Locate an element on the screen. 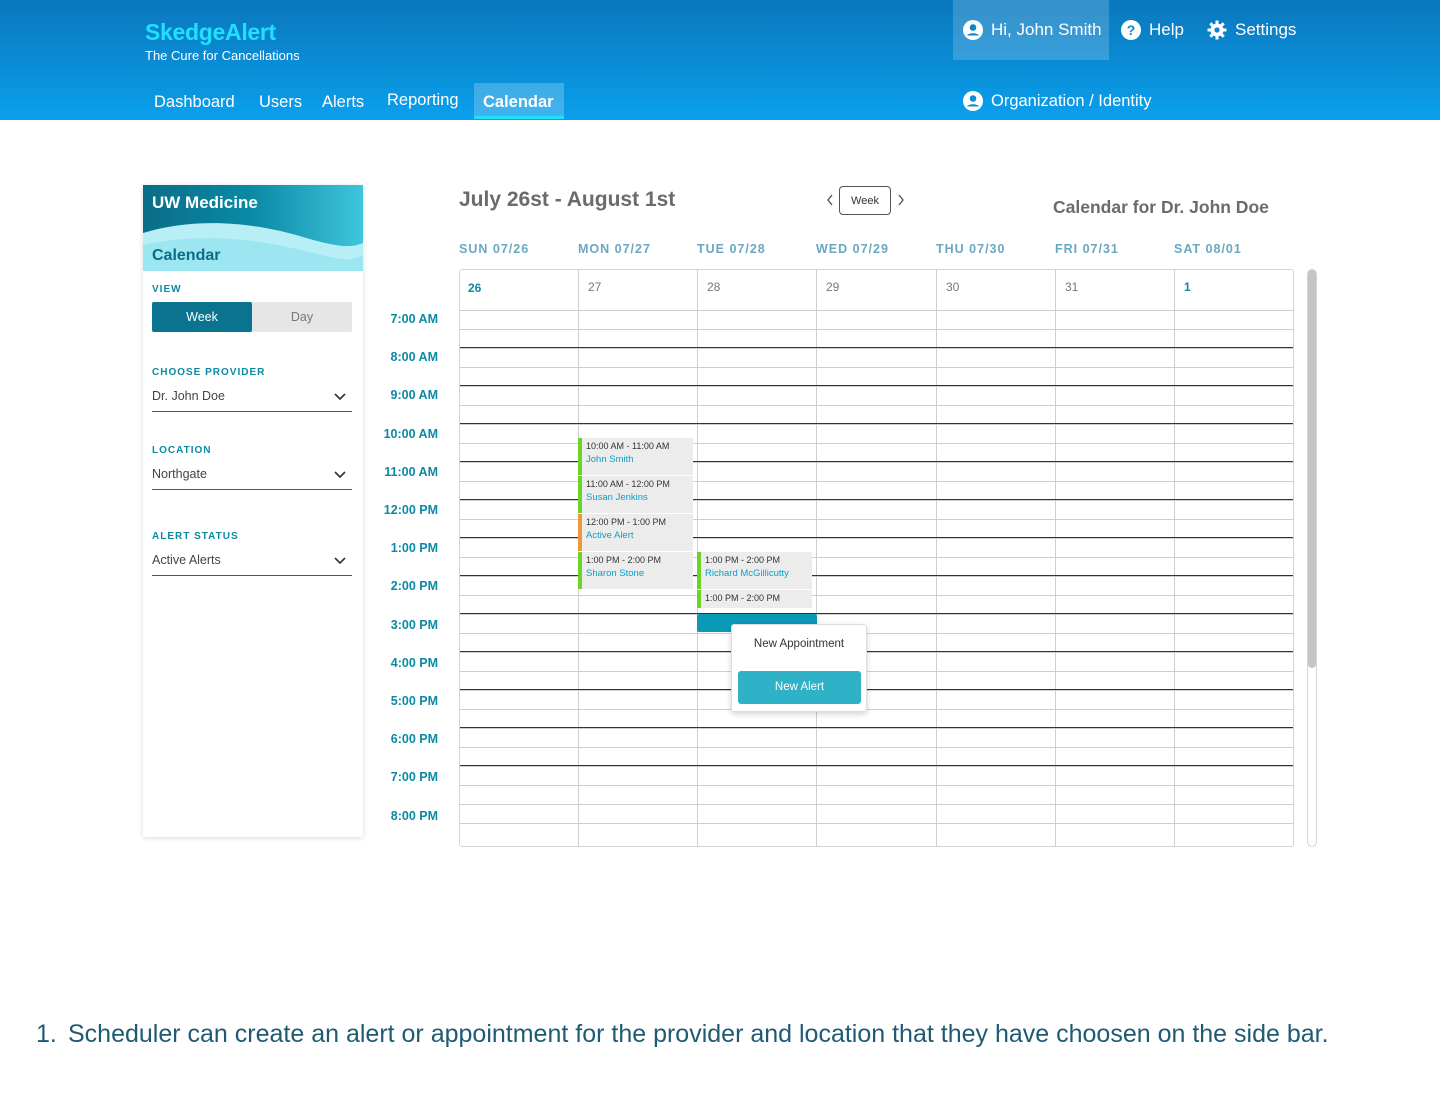  appointment-block: 1:00 PM - 2:00 PM is located at coordinates (754, 599).